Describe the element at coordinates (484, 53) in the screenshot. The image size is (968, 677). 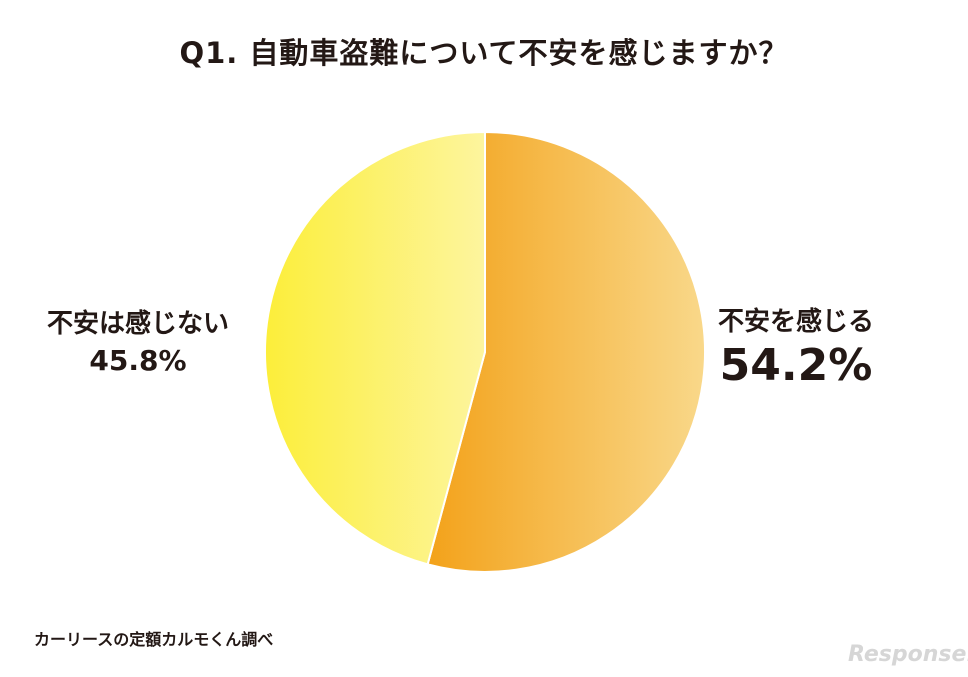
I see `chart-title: Q1. 自動車盗難について不安を感じますか？` at that location.